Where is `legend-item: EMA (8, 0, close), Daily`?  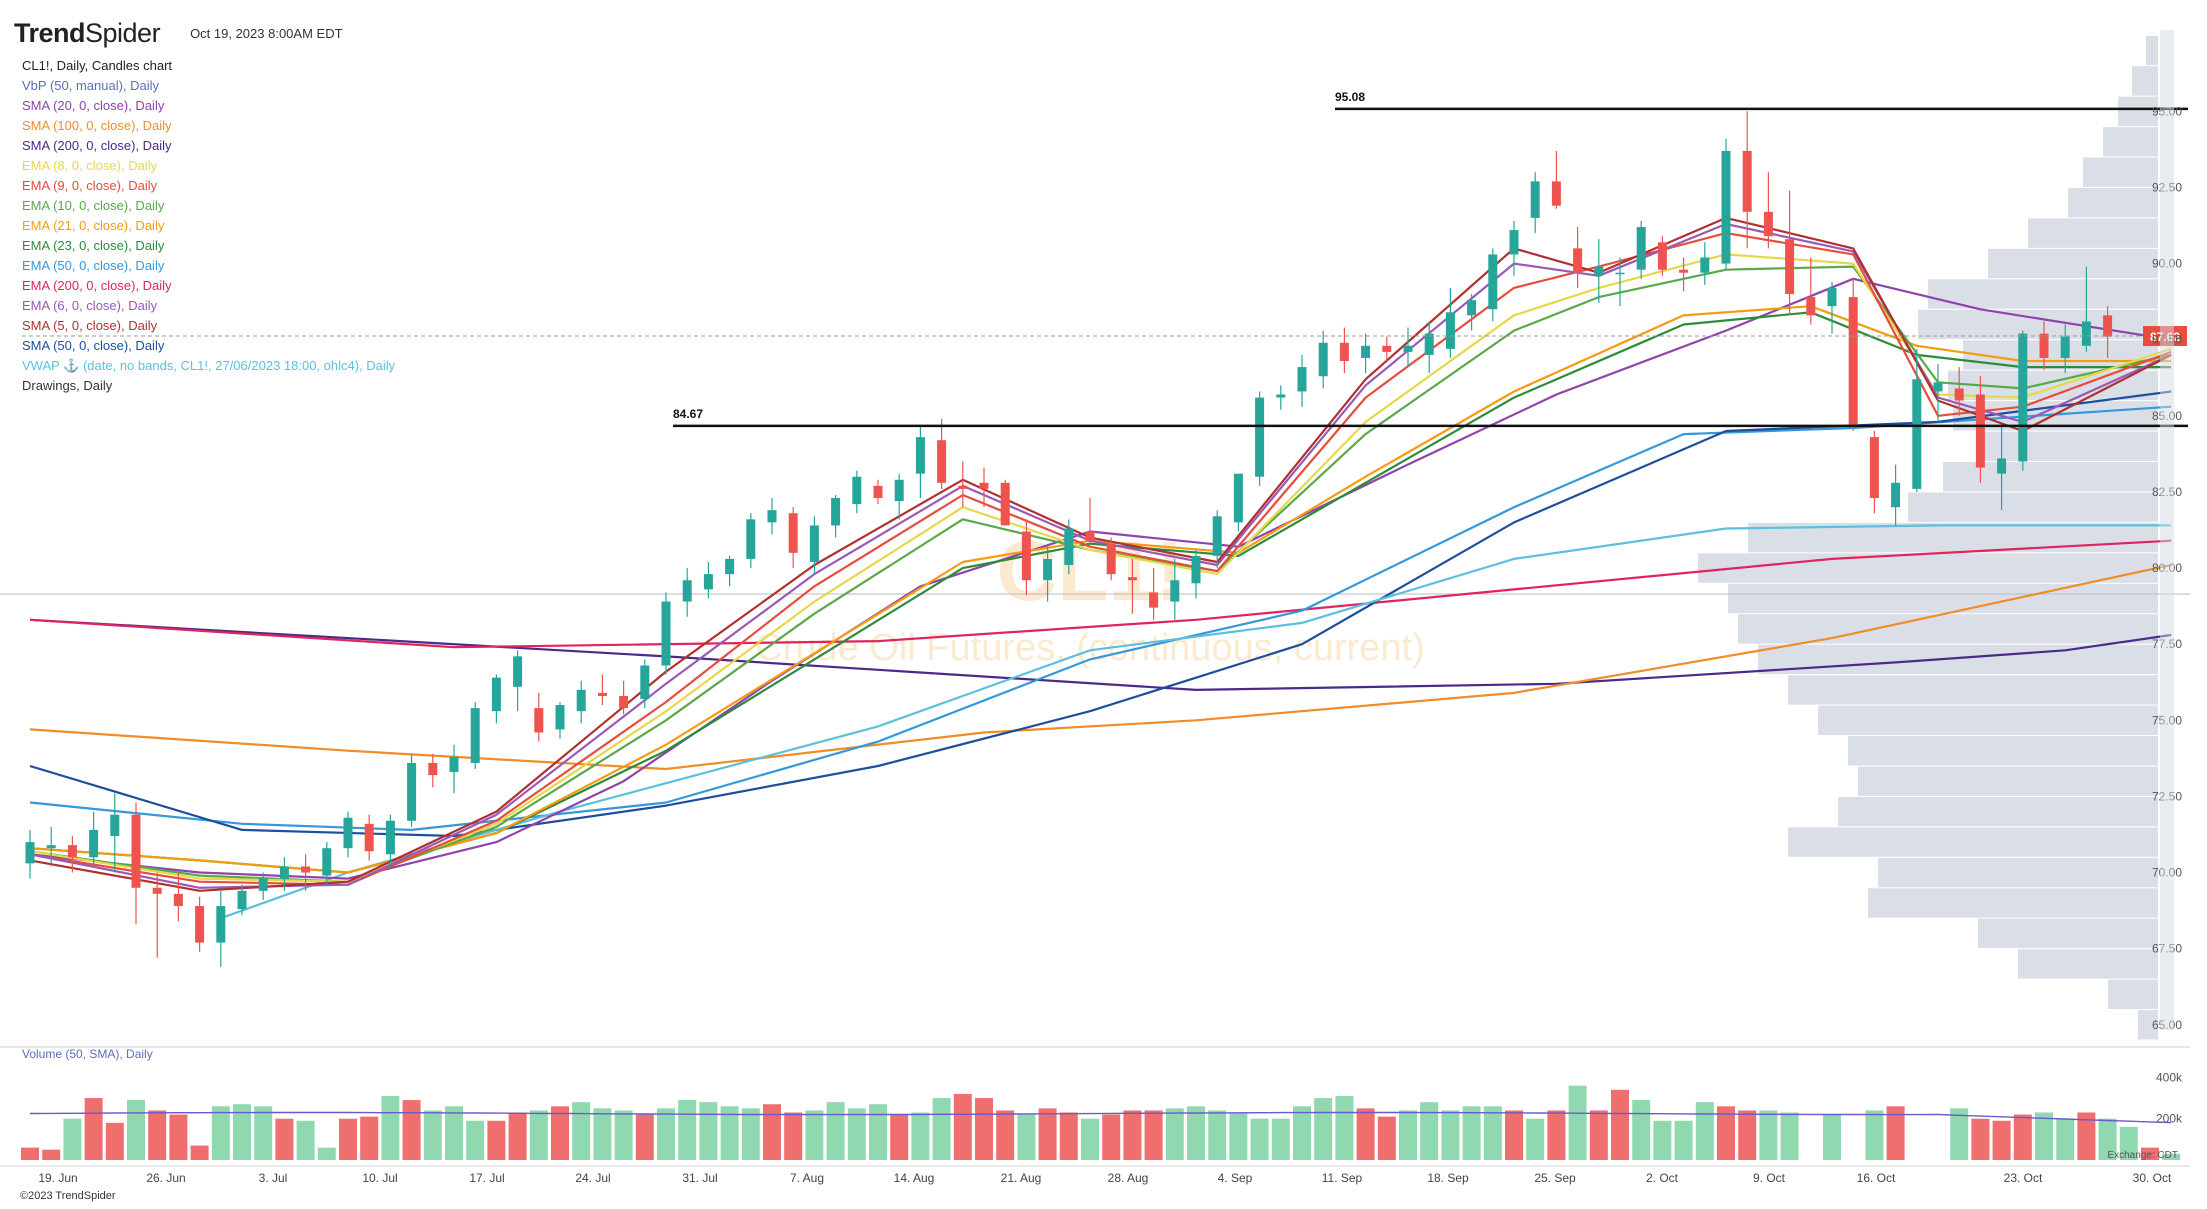
legend-item: EMA (8, 0, close), Daily is located at coordinates (90, 165).